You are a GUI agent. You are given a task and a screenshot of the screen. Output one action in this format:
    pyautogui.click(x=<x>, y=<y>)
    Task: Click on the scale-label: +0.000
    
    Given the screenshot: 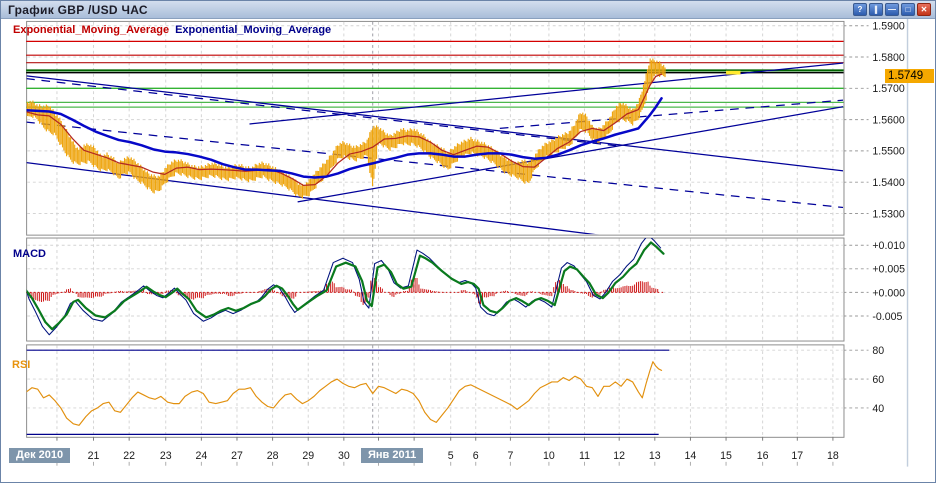 What is the action you would take?
    pyautogui.click(x=888, y=293)
    